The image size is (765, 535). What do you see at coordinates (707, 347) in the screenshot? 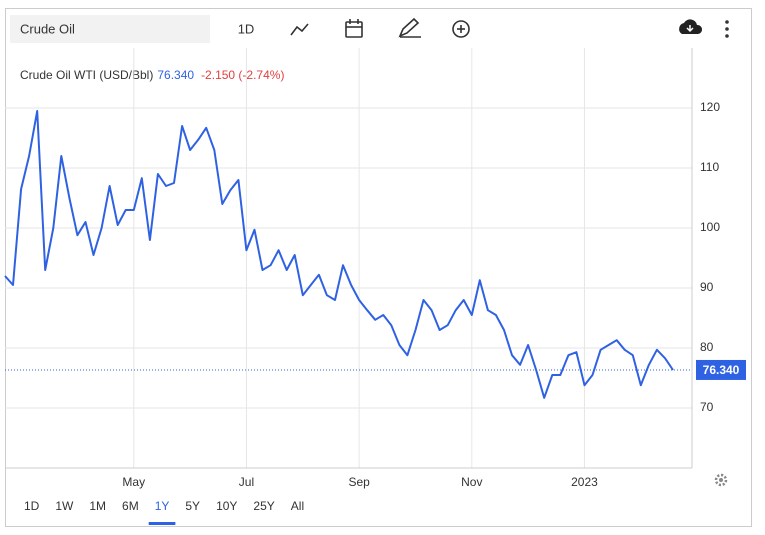
I see `y-tick-label: 80` at bounding box center [707, 347].